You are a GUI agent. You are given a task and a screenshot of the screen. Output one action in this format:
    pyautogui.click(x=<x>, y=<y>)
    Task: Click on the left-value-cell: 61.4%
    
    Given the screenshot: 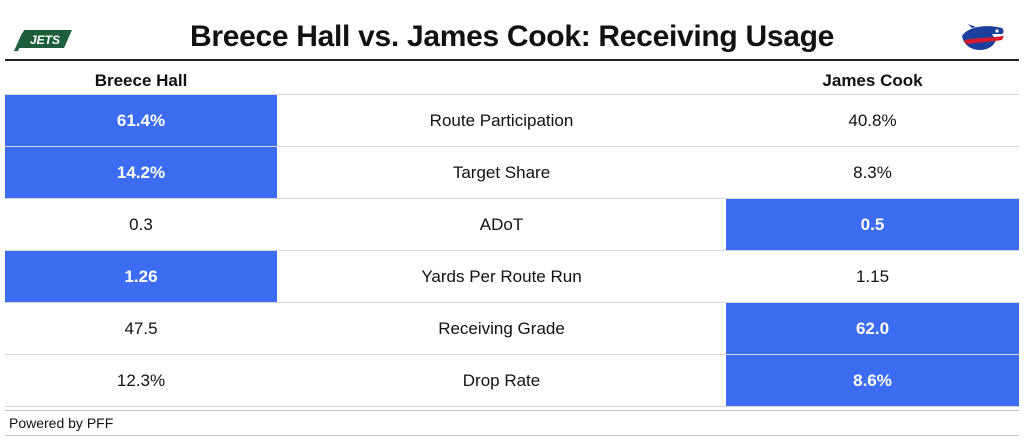 What is the action you would take?
    pyautogui.click(x=141, y=120)
    